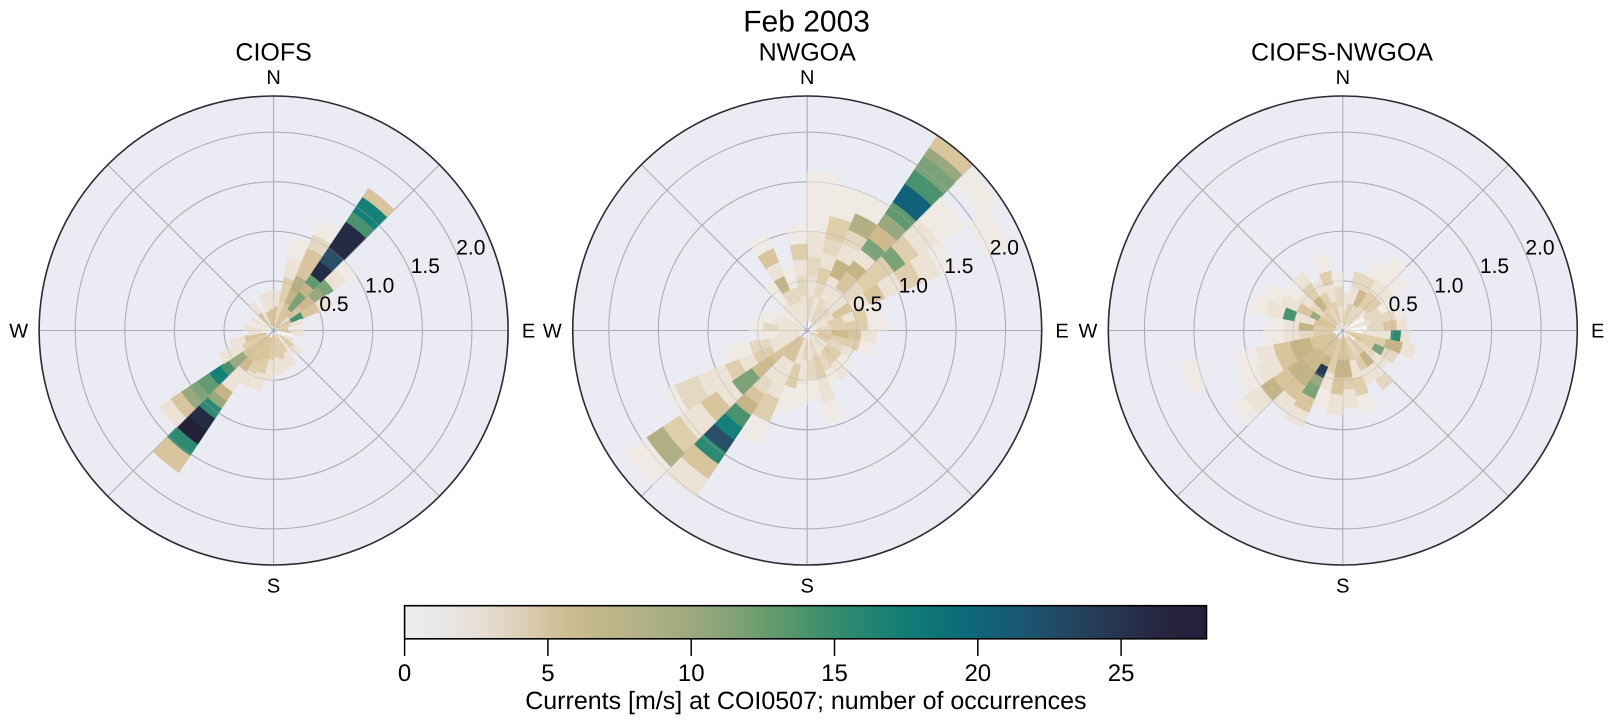 Image resolution: width=1611 pixels, height=724 pixels. What do you see at coordinates (691, 673) in the screenshot?
I see `svg-text: 10` at bounding box center [691, 673].